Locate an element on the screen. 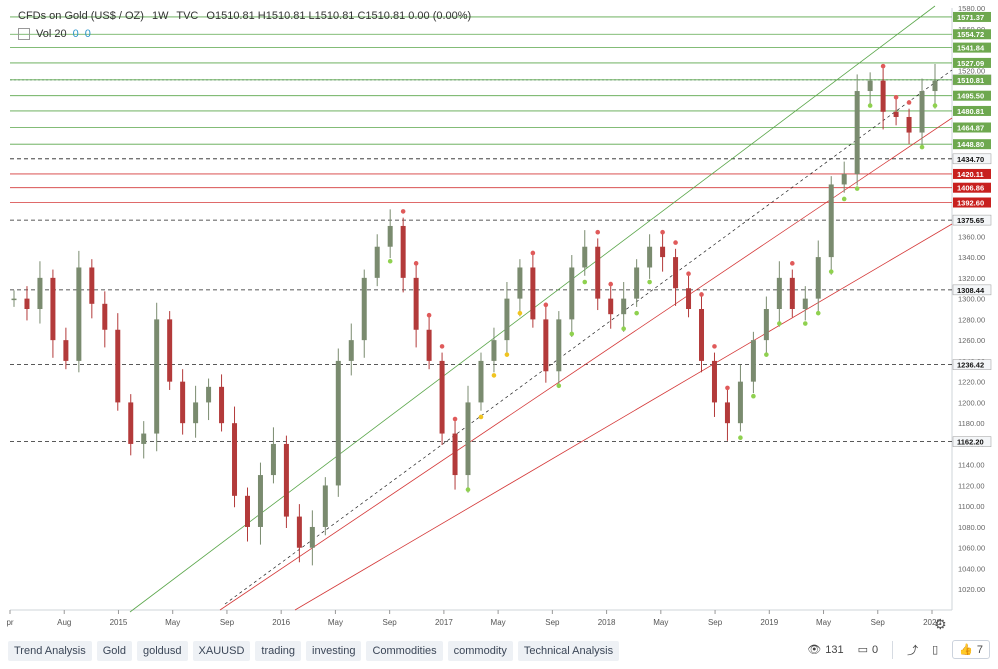  share-button: ⤴ is located at coordinates (912, 650).